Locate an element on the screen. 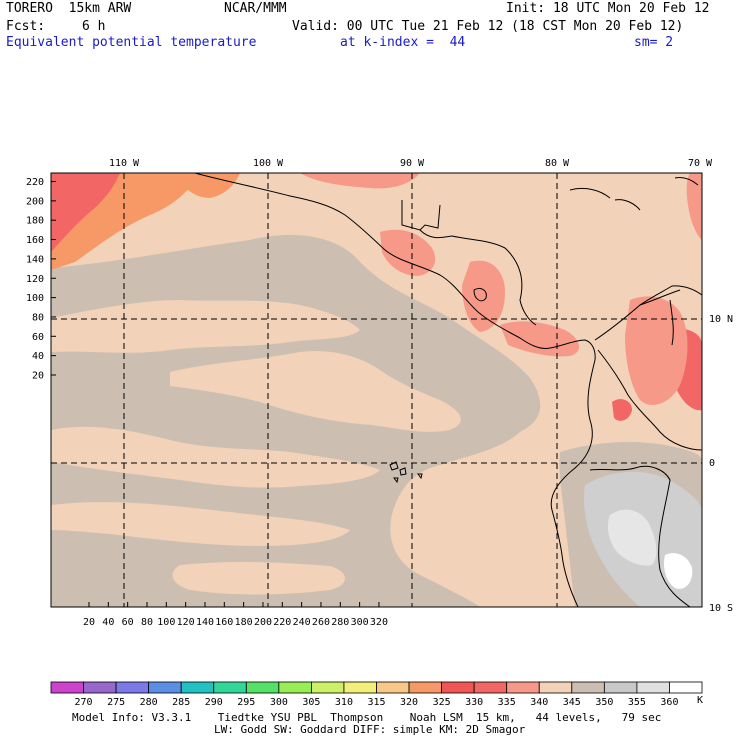  venezuela-coast is located at coordinates (670, 315).